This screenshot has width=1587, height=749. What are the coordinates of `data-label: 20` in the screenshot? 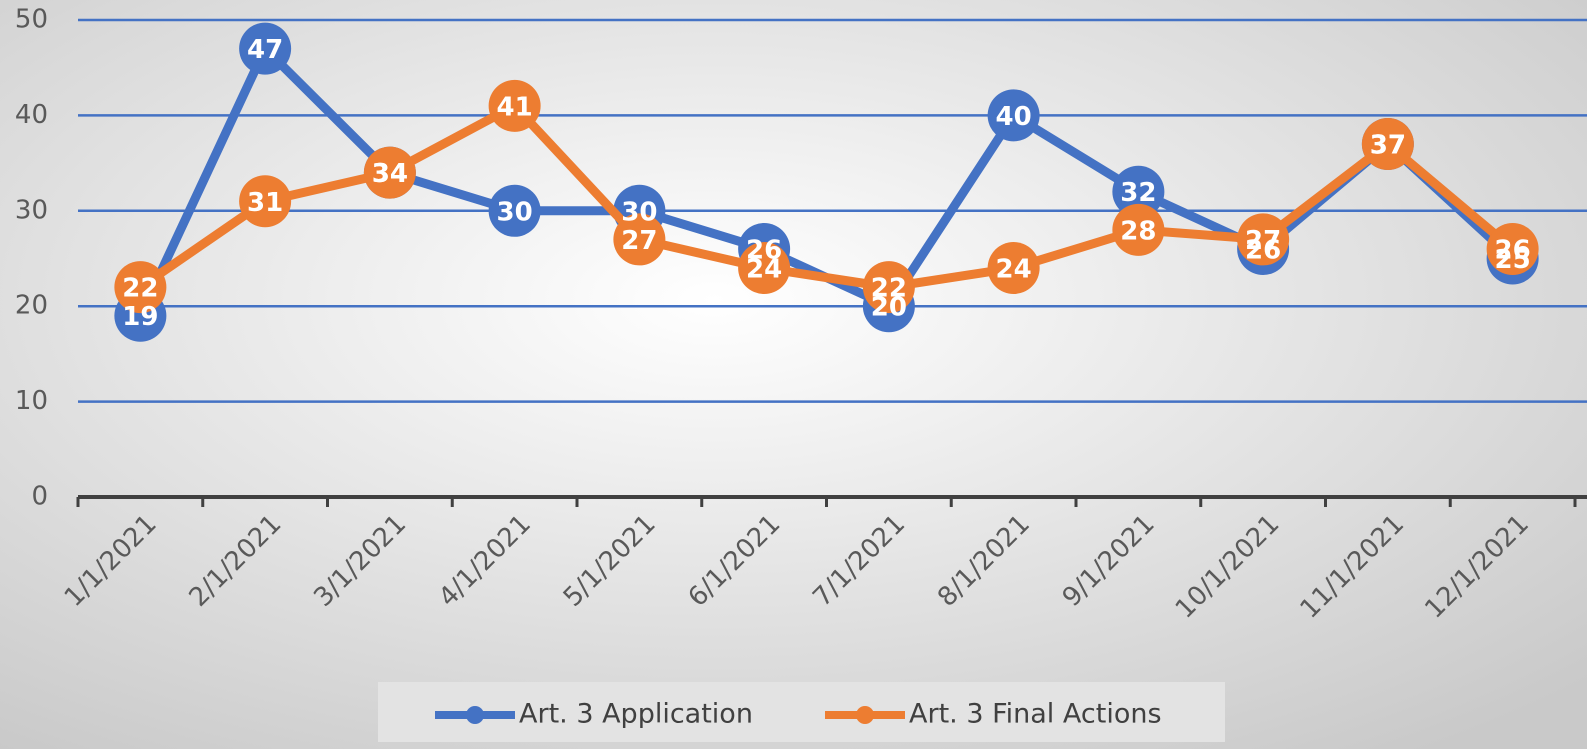 It's located at (889, 308).